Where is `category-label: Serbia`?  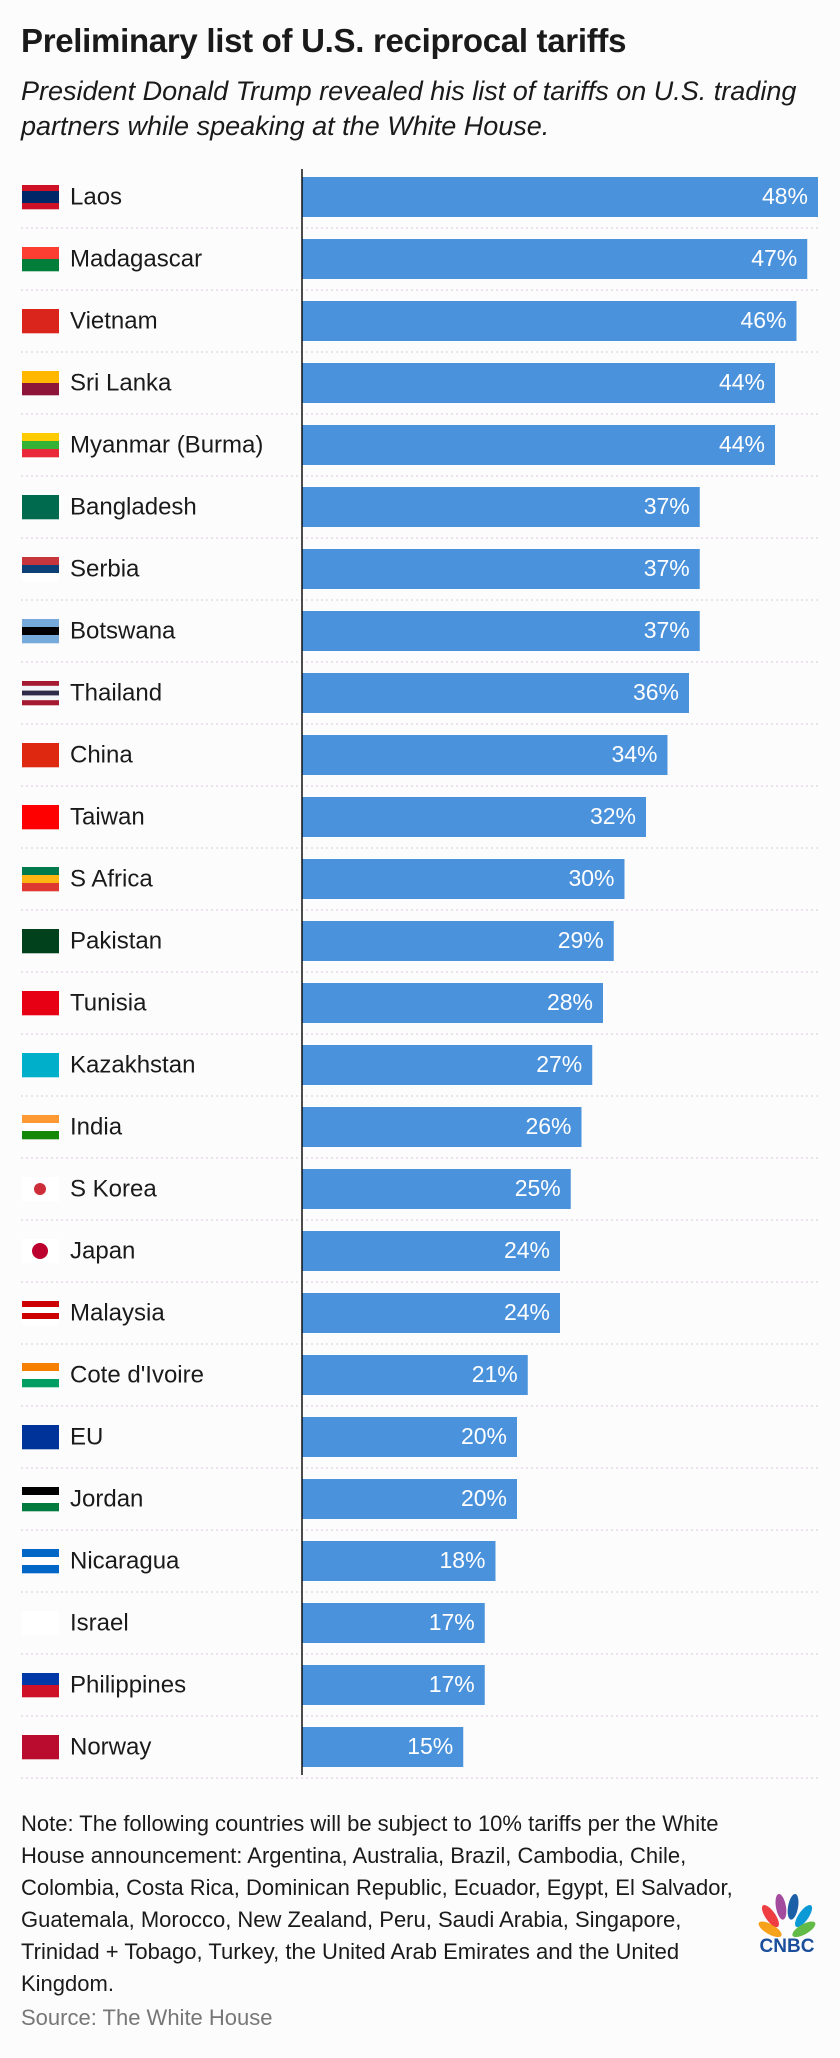 category-label: Serbia is located at coordinates (105, 568).